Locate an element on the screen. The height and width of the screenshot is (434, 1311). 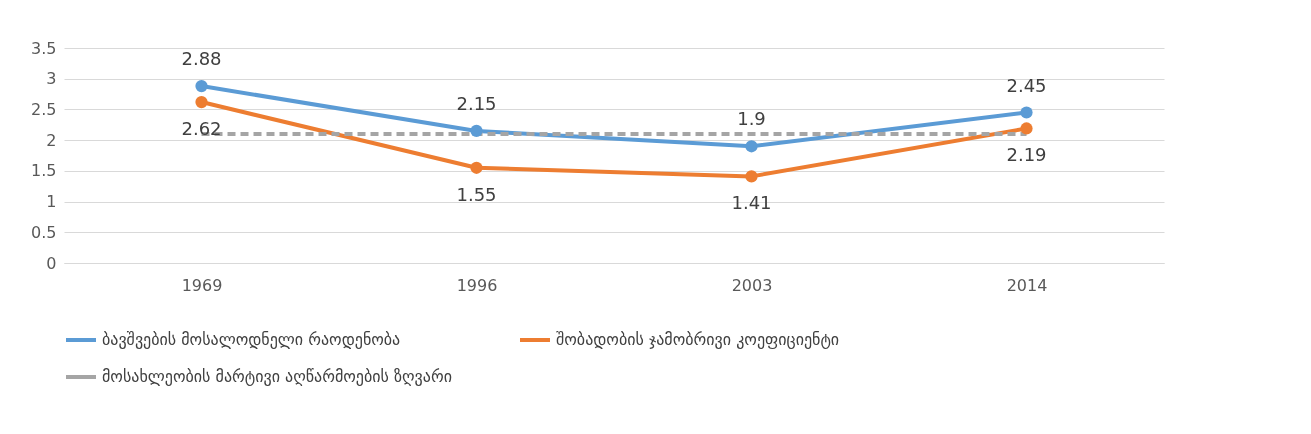
y-tick-label: 3 is located at coordinates (51, 79).